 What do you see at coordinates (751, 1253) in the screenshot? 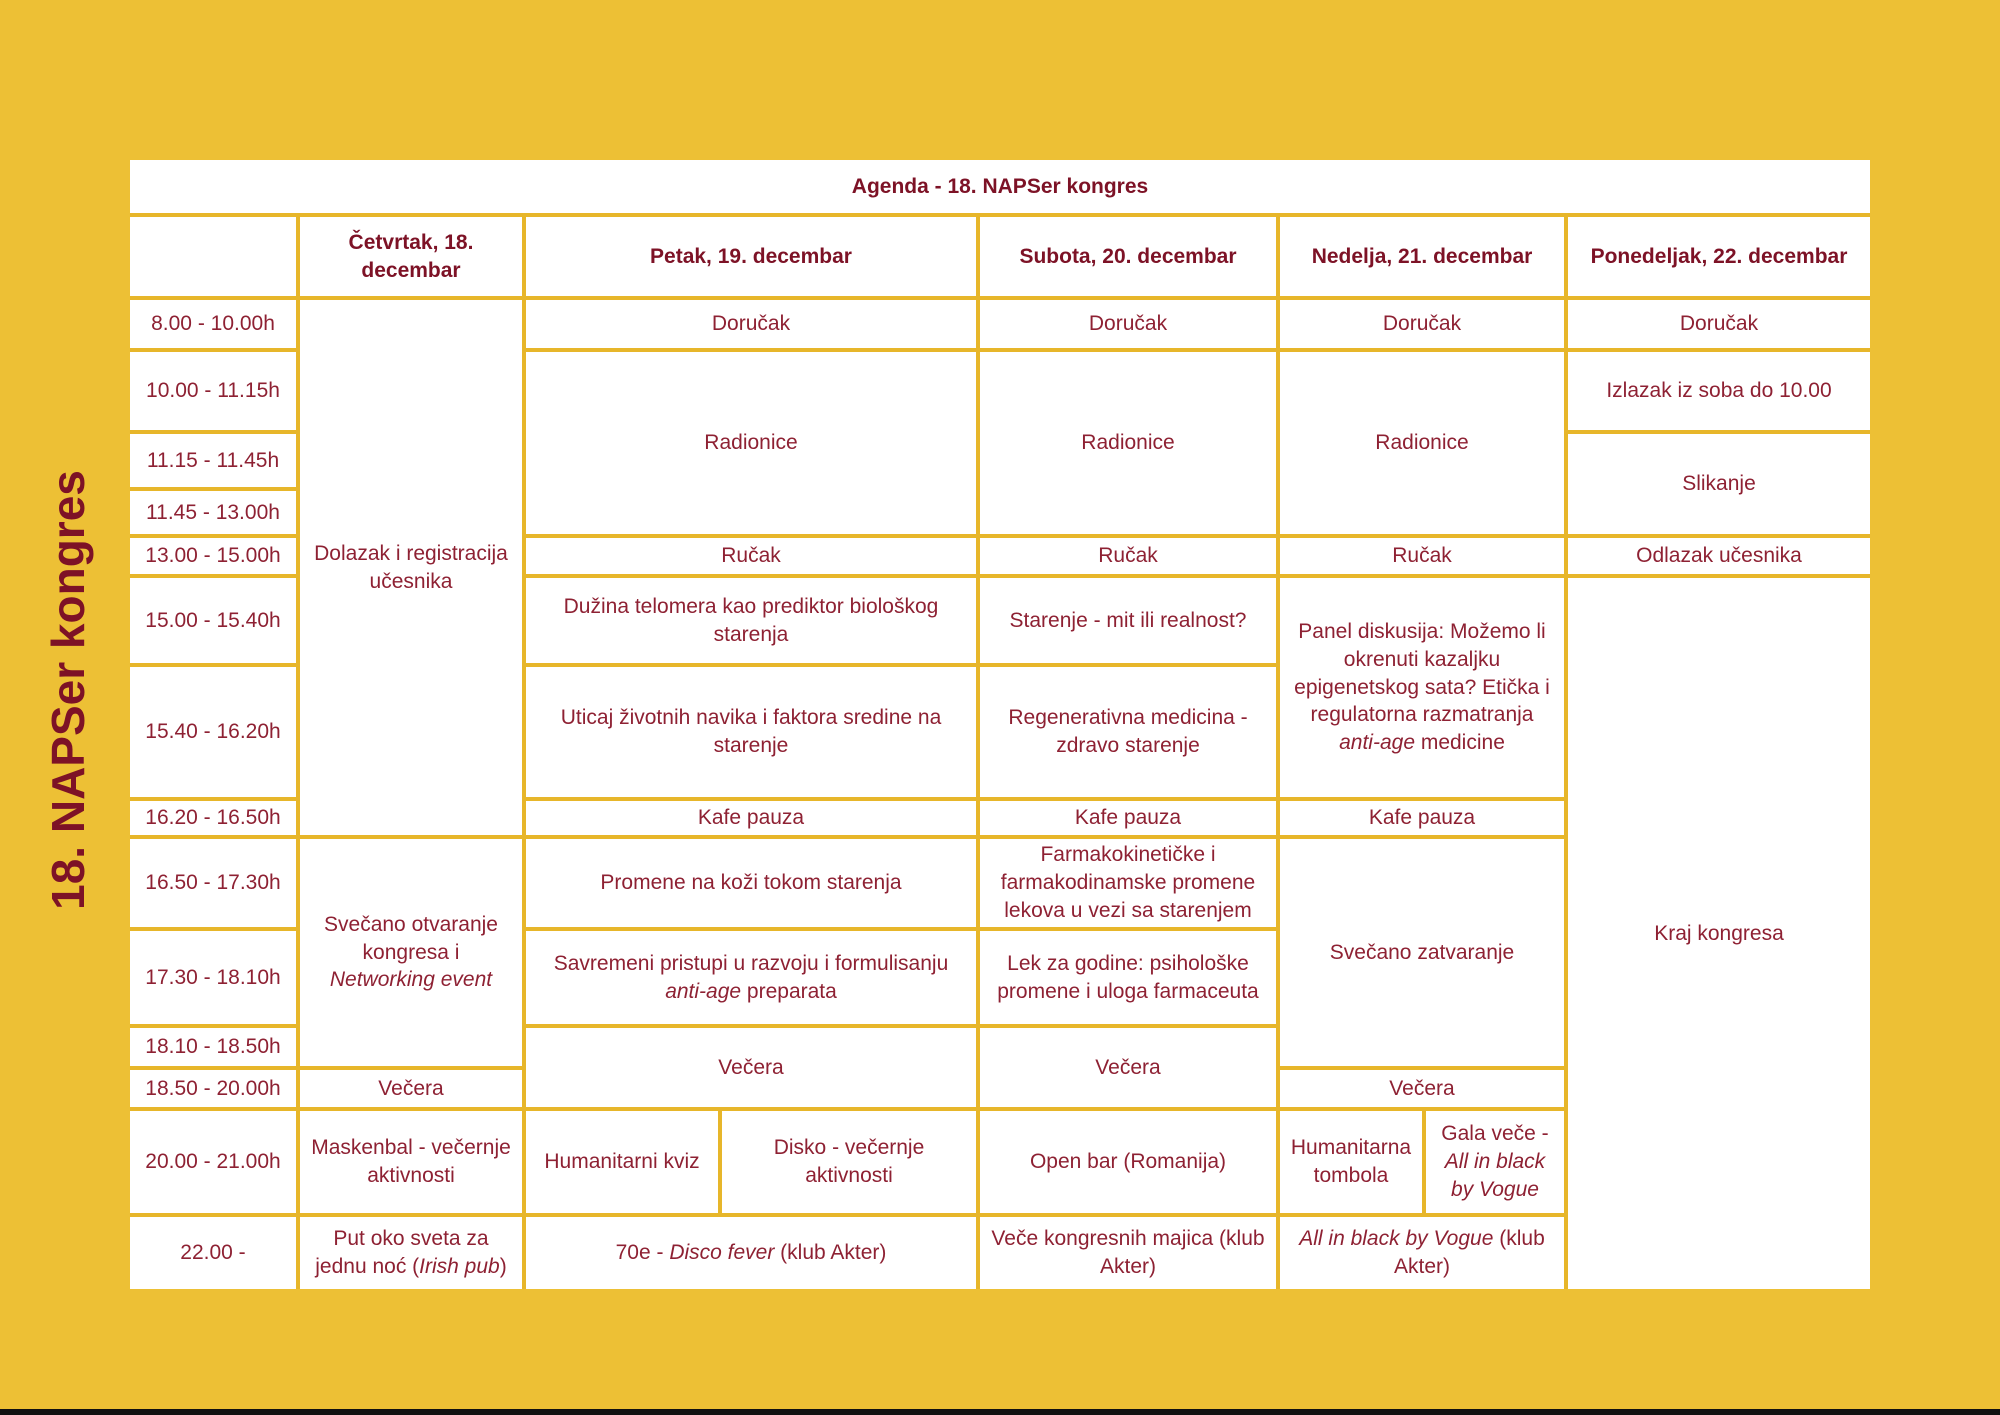
I see `schedule-cell: 70e - Disco fever (klub Akter)` at bounding box center [751, 1253].